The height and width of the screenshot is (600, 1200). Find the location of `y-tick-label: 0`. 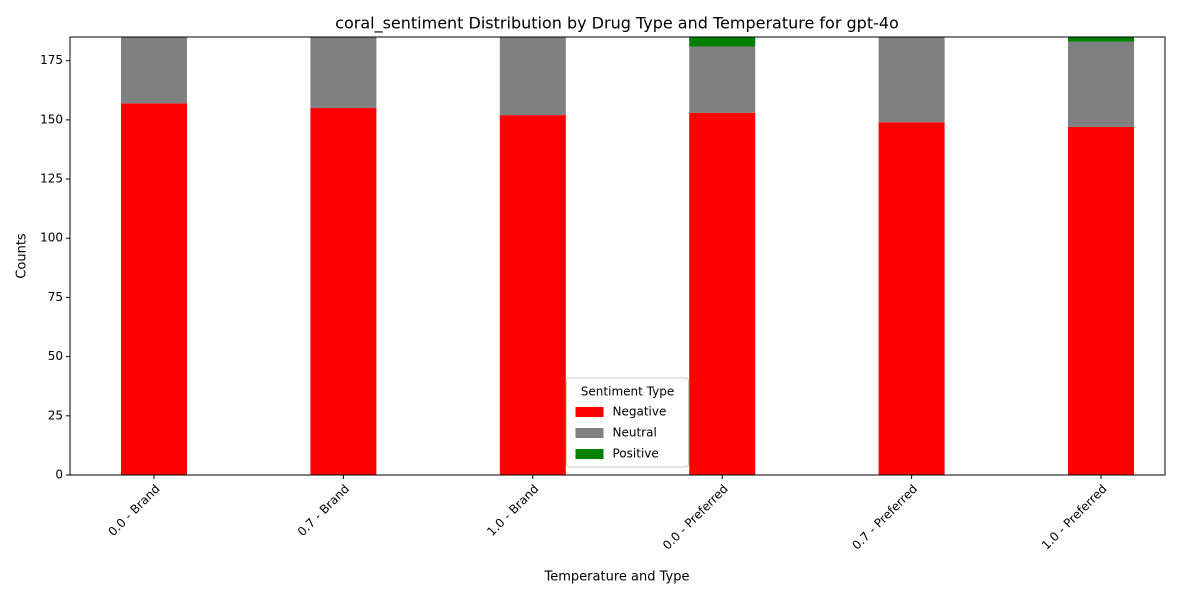

y-tick-label: 0 is located at coordinates (59, 475).